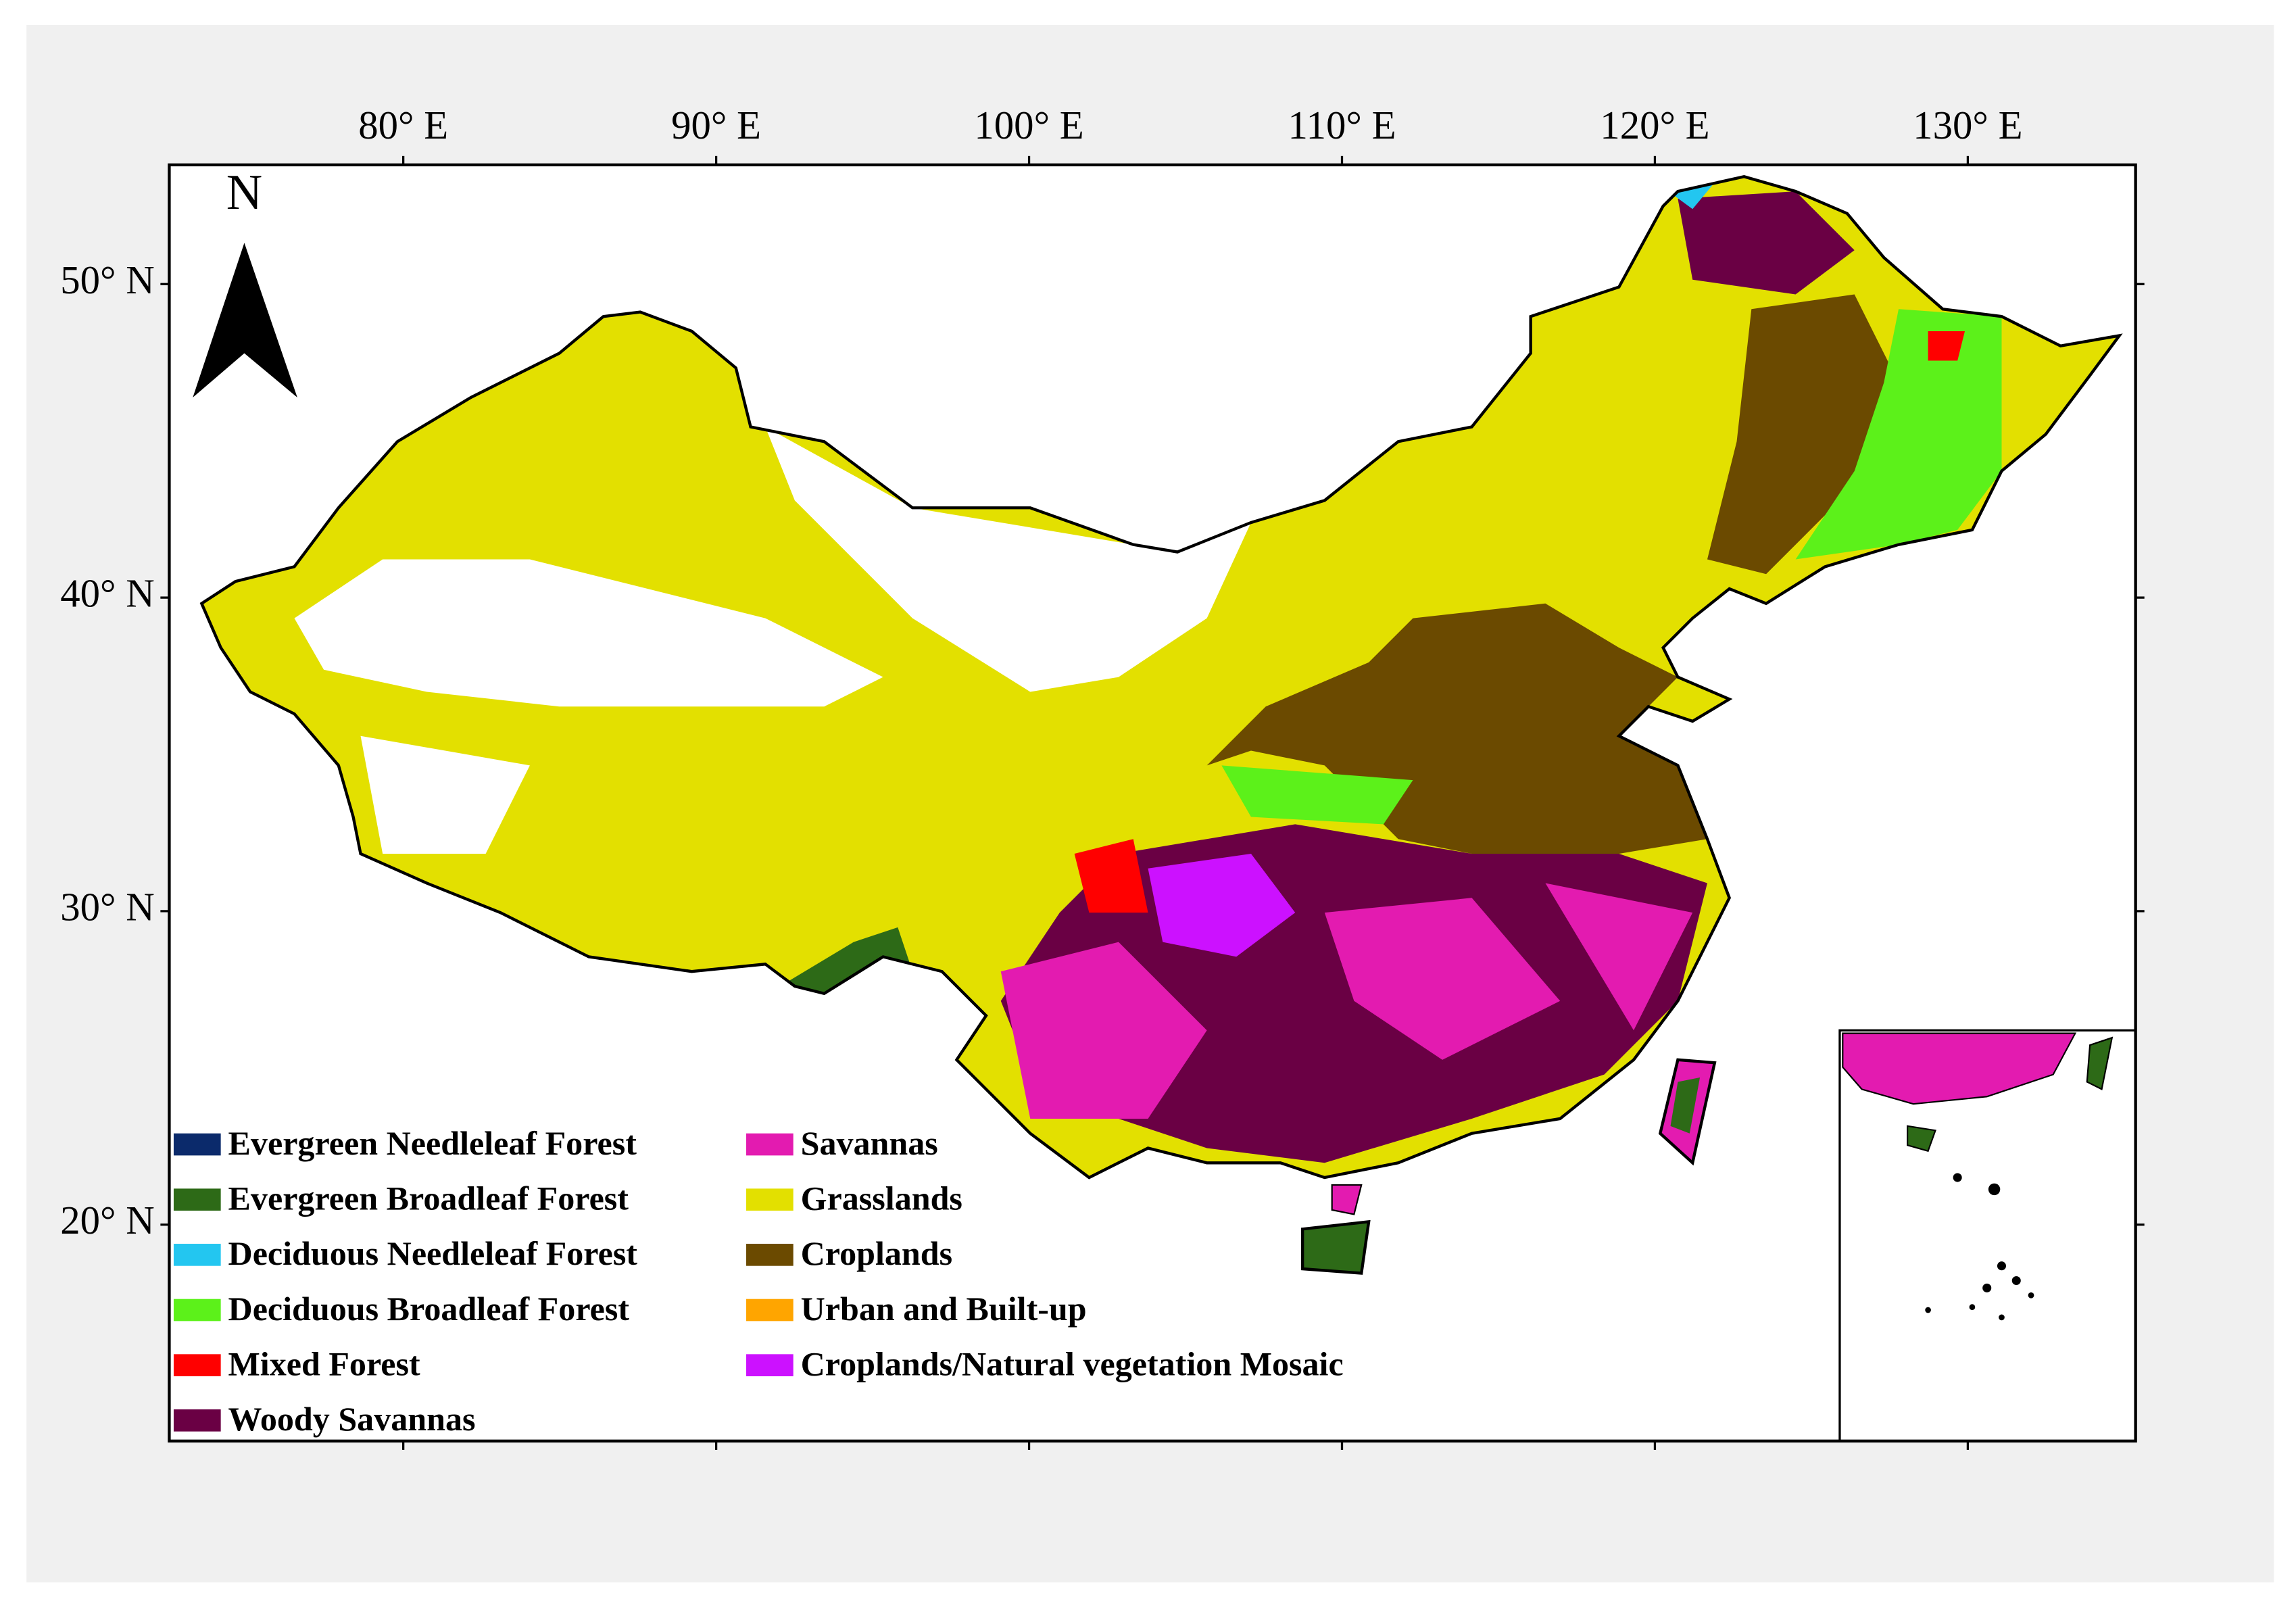 The height and width of the screenshot is (1600, 2296). I want to click on hainan-island, so click(1335, 1247).